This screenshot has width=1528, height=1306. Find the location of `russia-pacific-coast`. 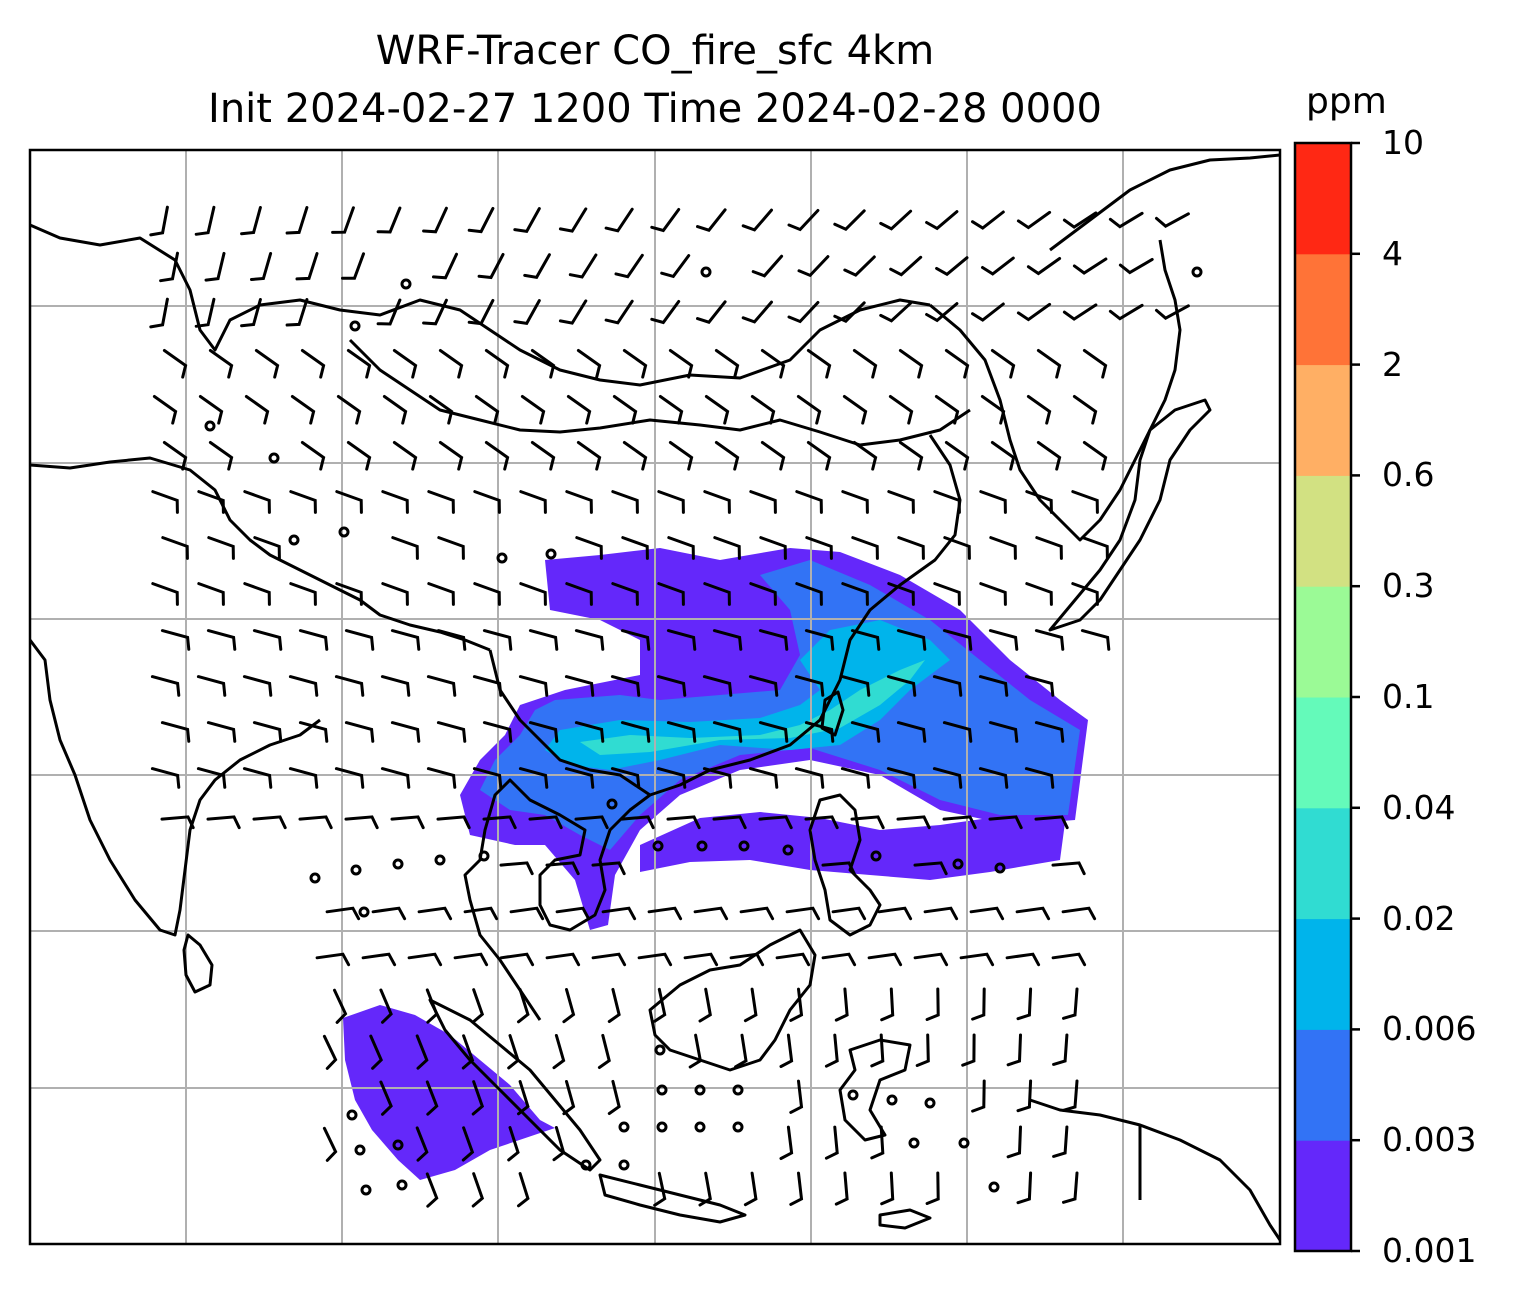

russia-pacific-coast is located at coordinates (1164, 202).